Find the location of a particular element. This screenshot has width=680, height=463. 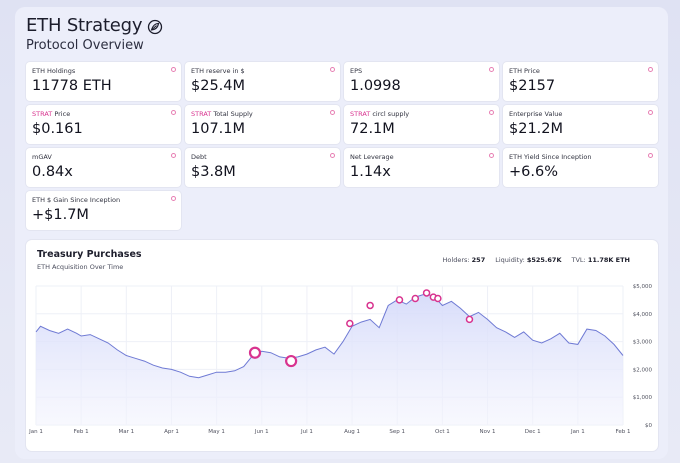

chart-subtitle: ETH Acquisition Over Time is located at coordinates (80, 267).